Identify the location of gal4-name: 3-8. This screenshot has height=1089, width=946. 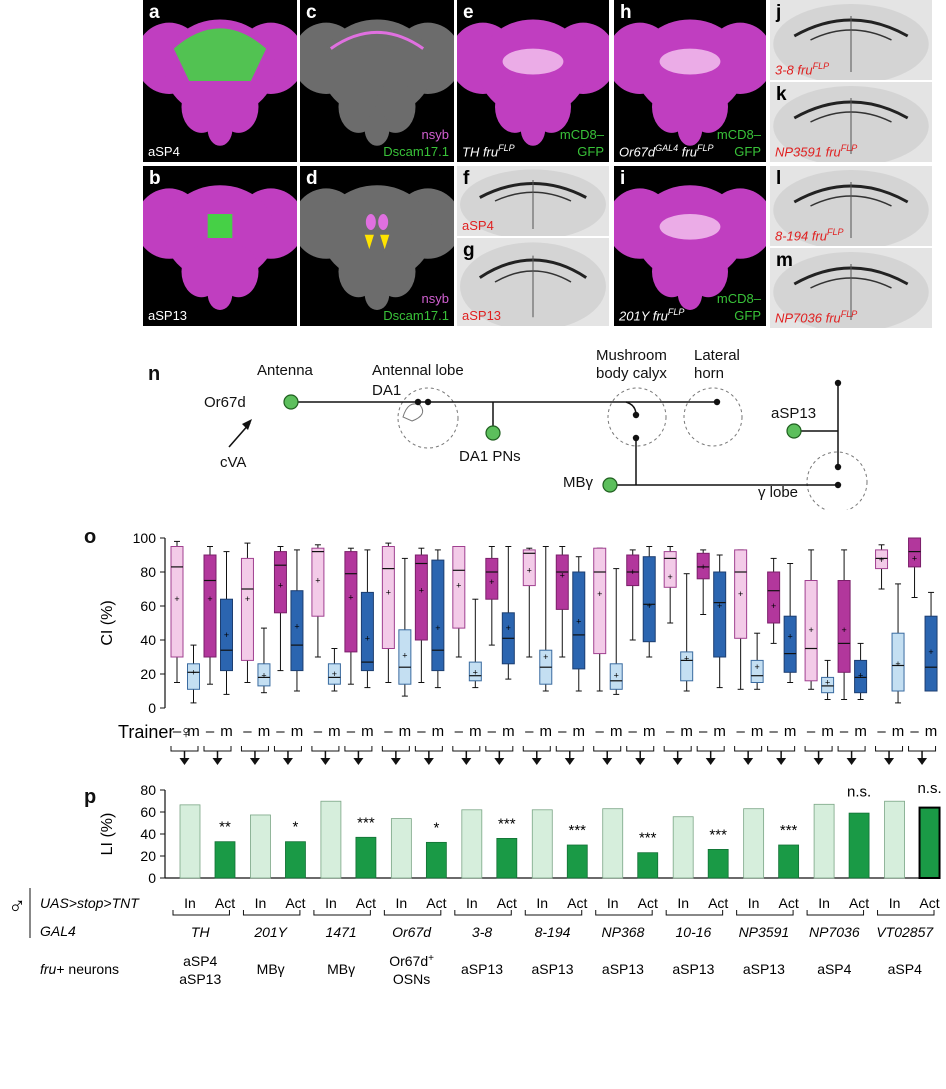
(482, 932).